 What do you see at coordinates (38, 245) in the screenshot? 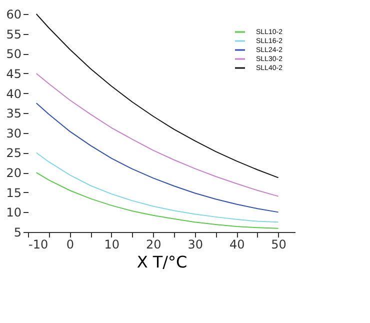
I see `x-tick-label: -10` at bounding box center [38, 245].